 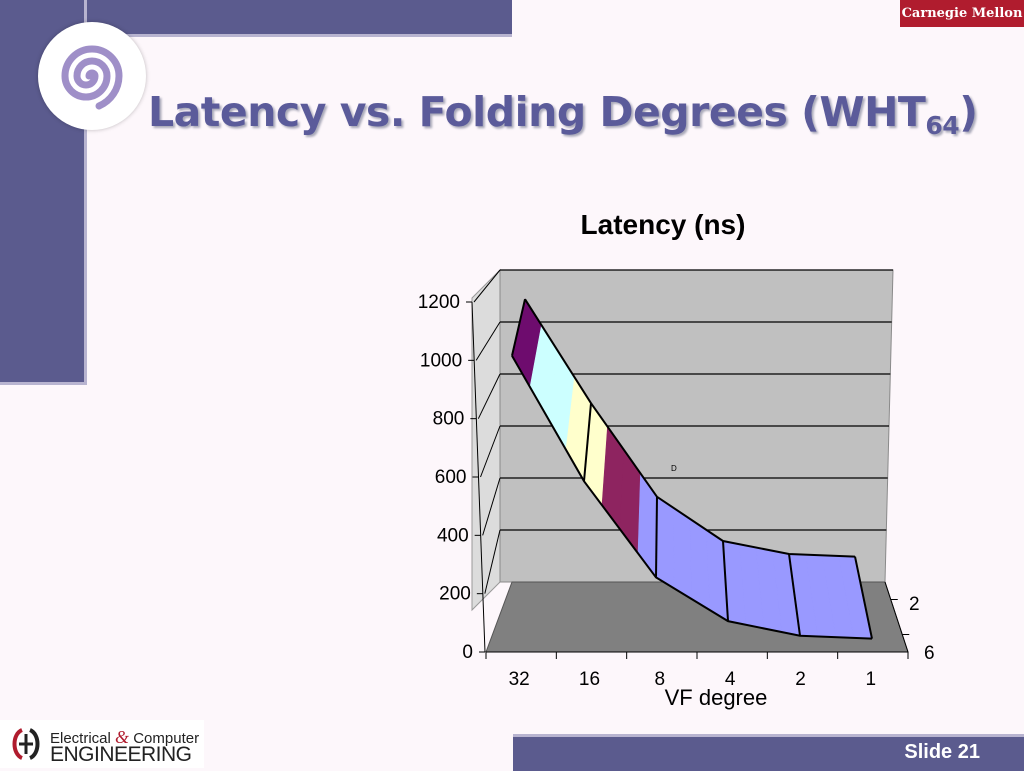 I want to click on depth-tick-label: 2, so click(x=914, y=604).